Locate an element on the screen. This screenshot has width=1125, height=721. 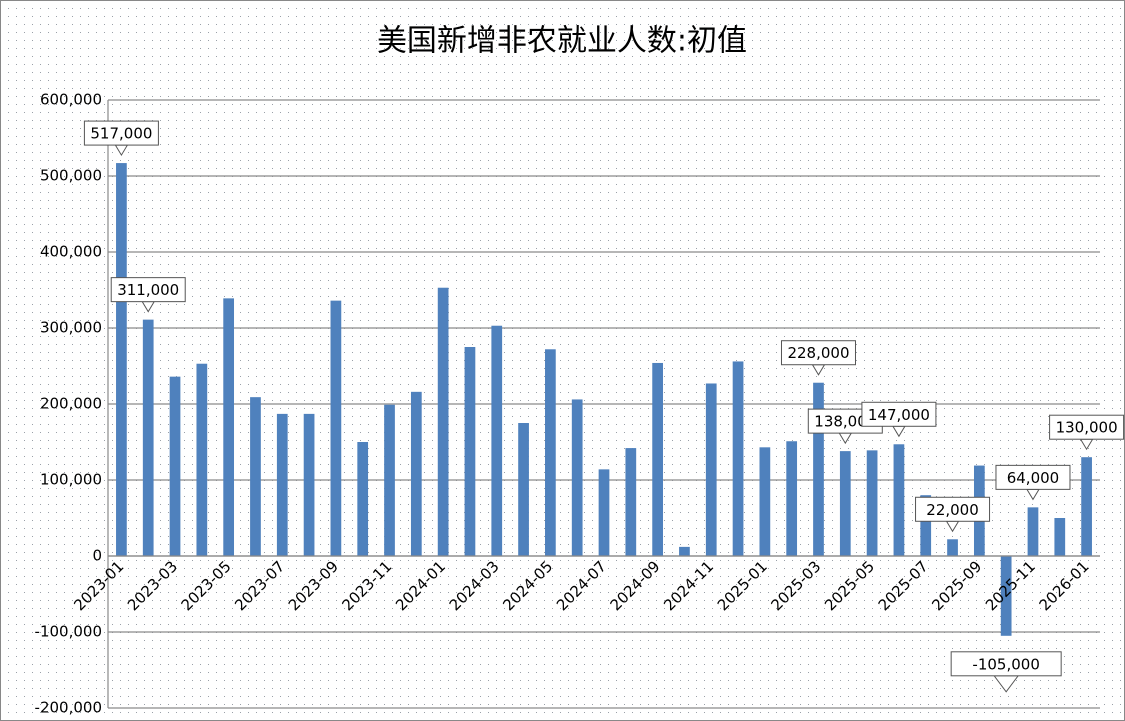
y-tick-label: 100,000 is located at coordinates (71, 480).